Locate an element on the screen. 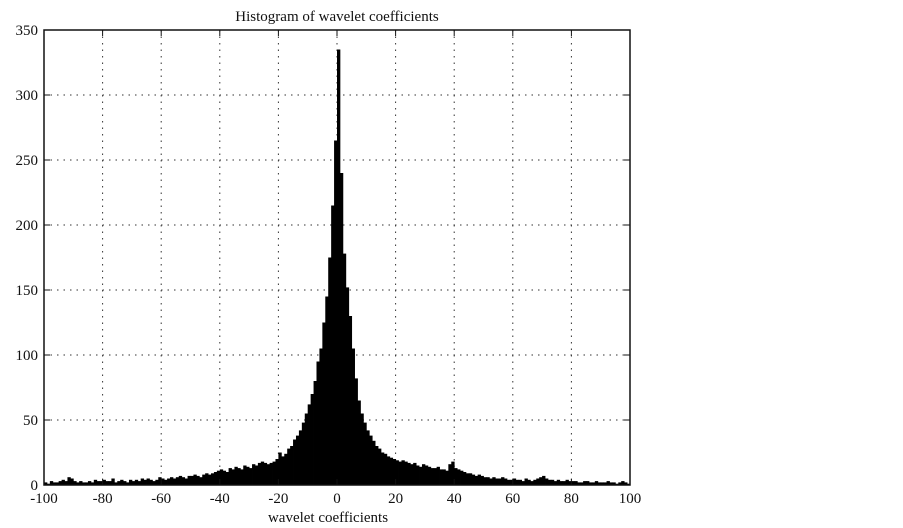  x-tick-label: 20 is located at coordinates (395, 499).